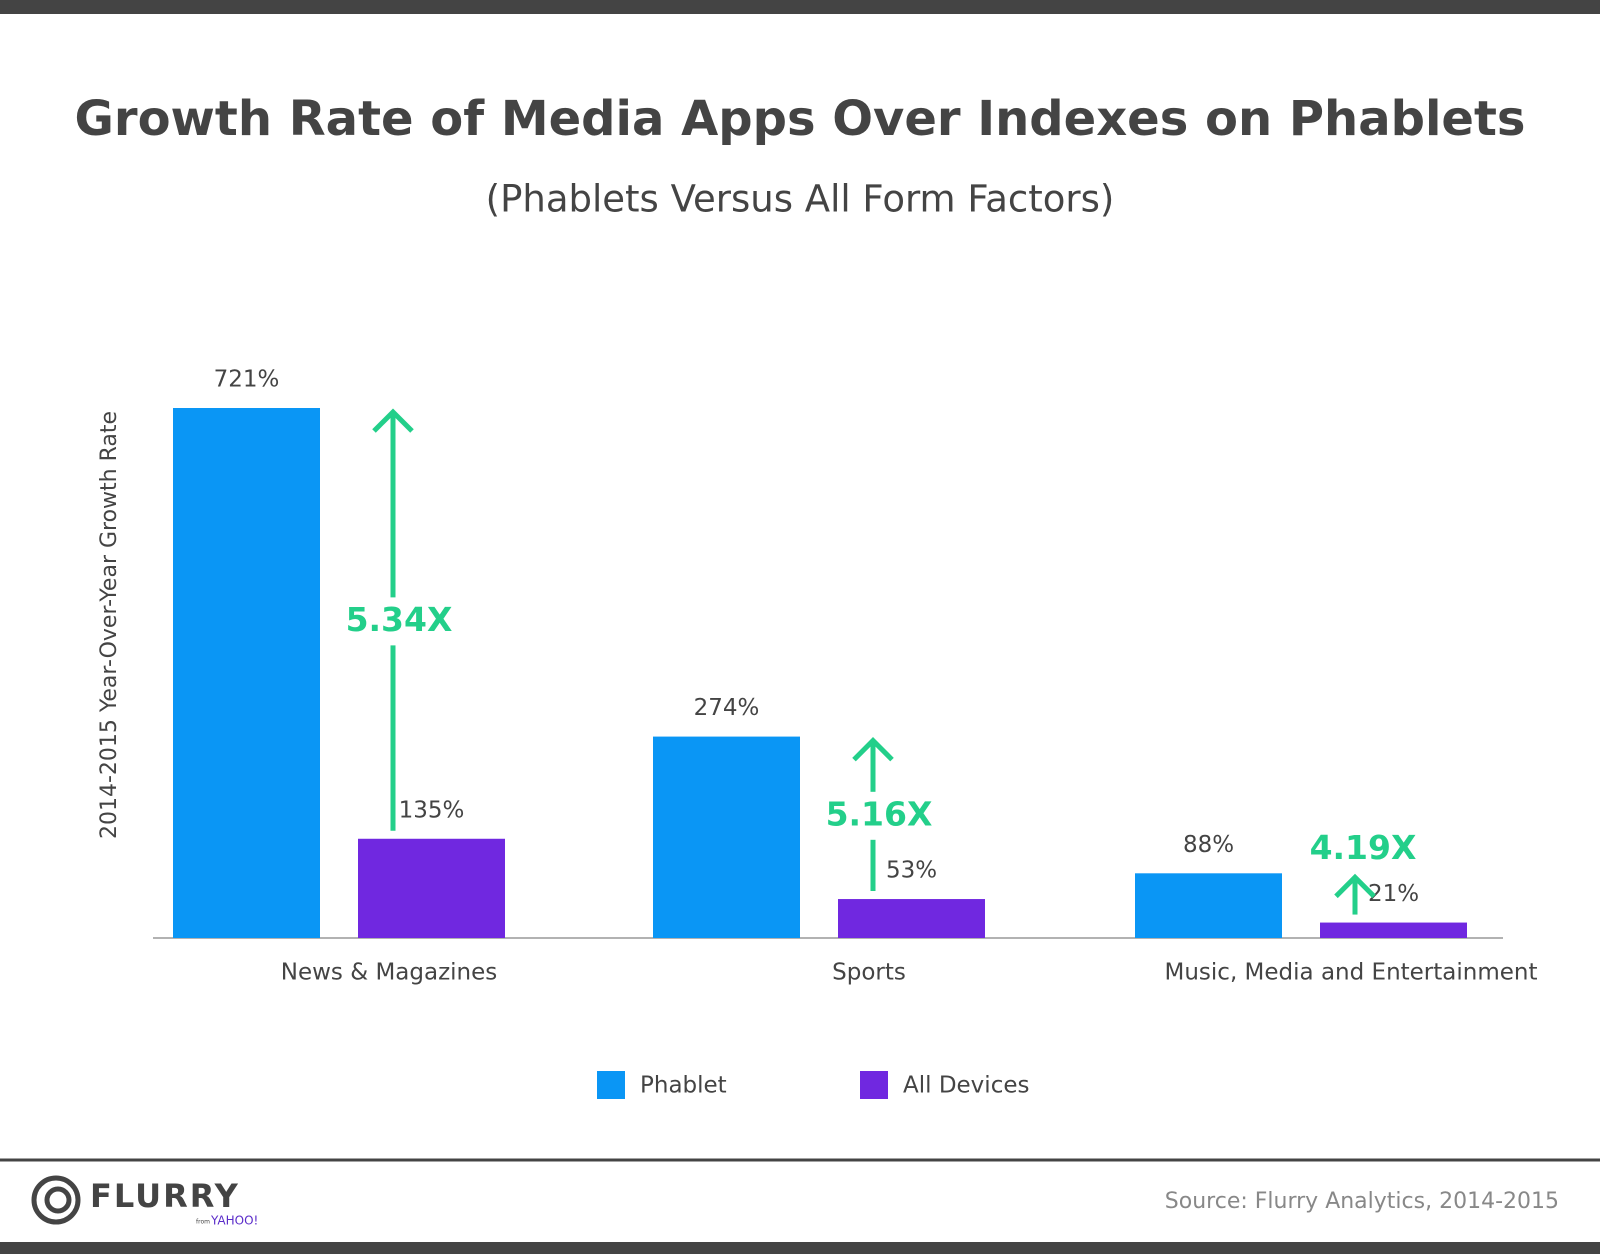  I want to click on logo: FLURRY from YAHOO!, so click(144, 1201).